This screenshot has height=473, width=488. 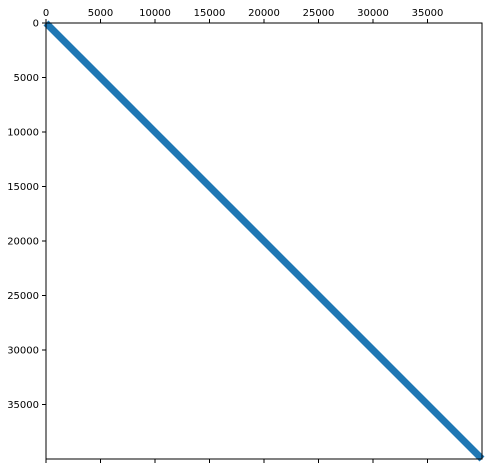 What do you see at coordinates (373, 13) in the screenshot?
I see `x-tick-label: 30000` at bounding box center [373, 13].